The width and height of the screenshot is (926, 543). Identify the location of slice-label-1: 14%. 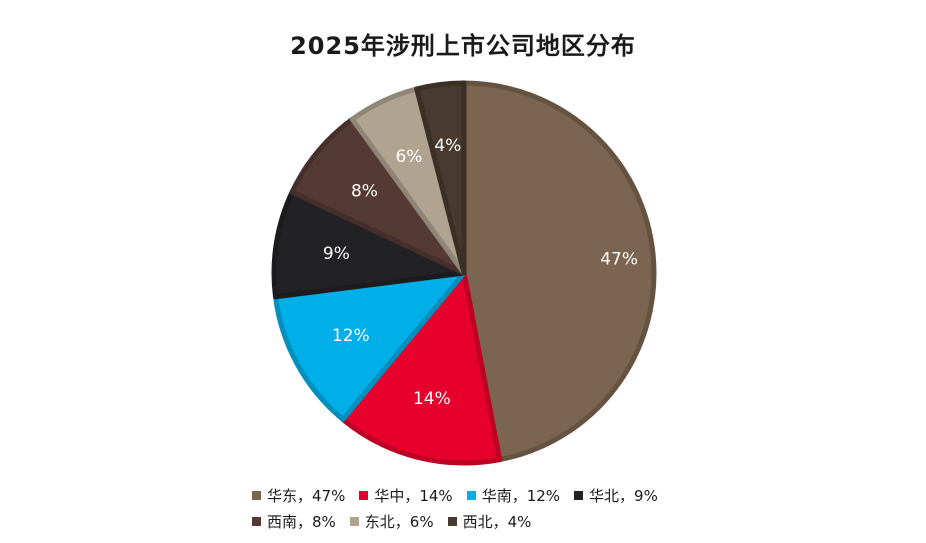
(432, 399).